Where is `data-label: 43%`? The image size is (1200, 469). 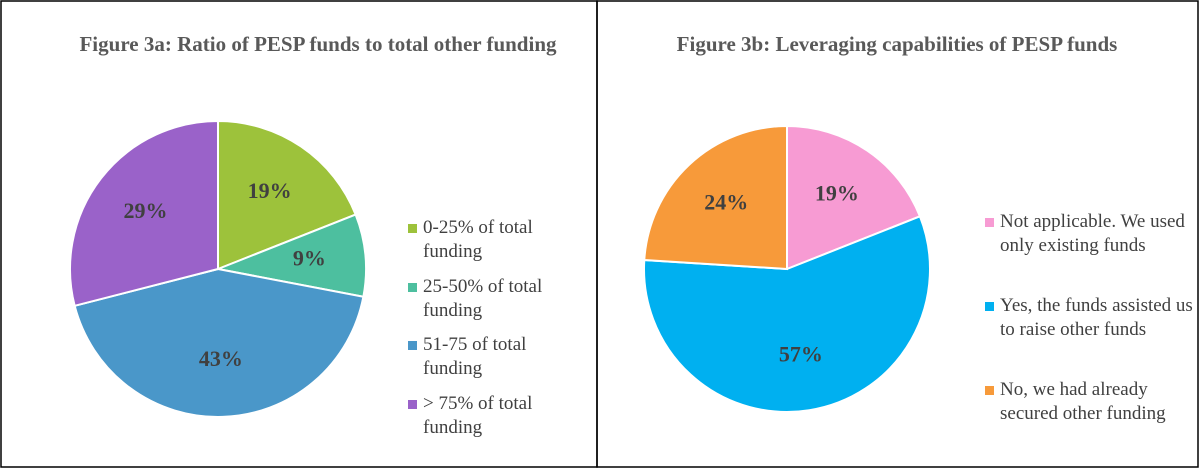 data-label: 43% is located at coordinates (221, 358).